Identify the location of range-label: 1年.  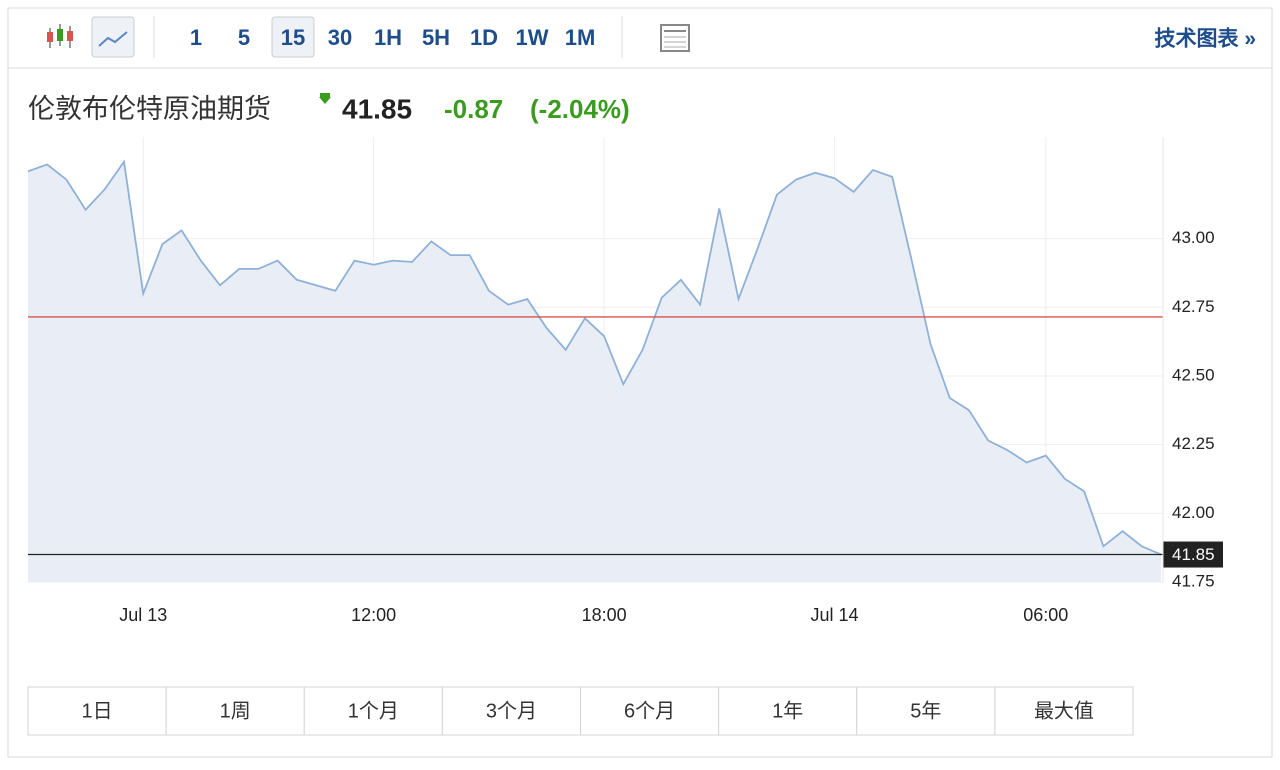
(787, 710).